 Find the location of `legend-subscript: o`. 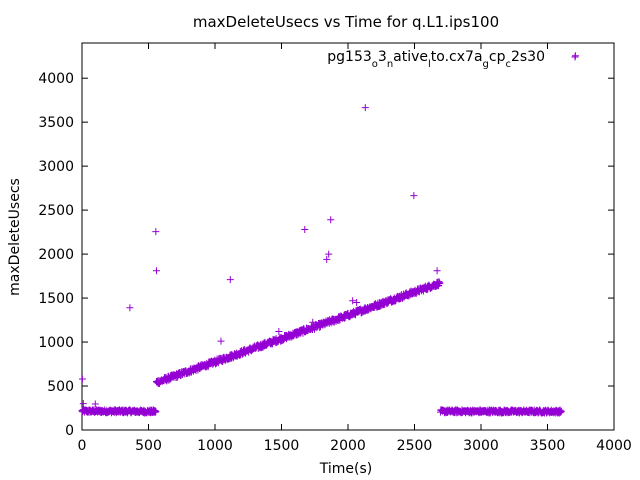

legend-subscript: o is located at coordinates (375, 64).